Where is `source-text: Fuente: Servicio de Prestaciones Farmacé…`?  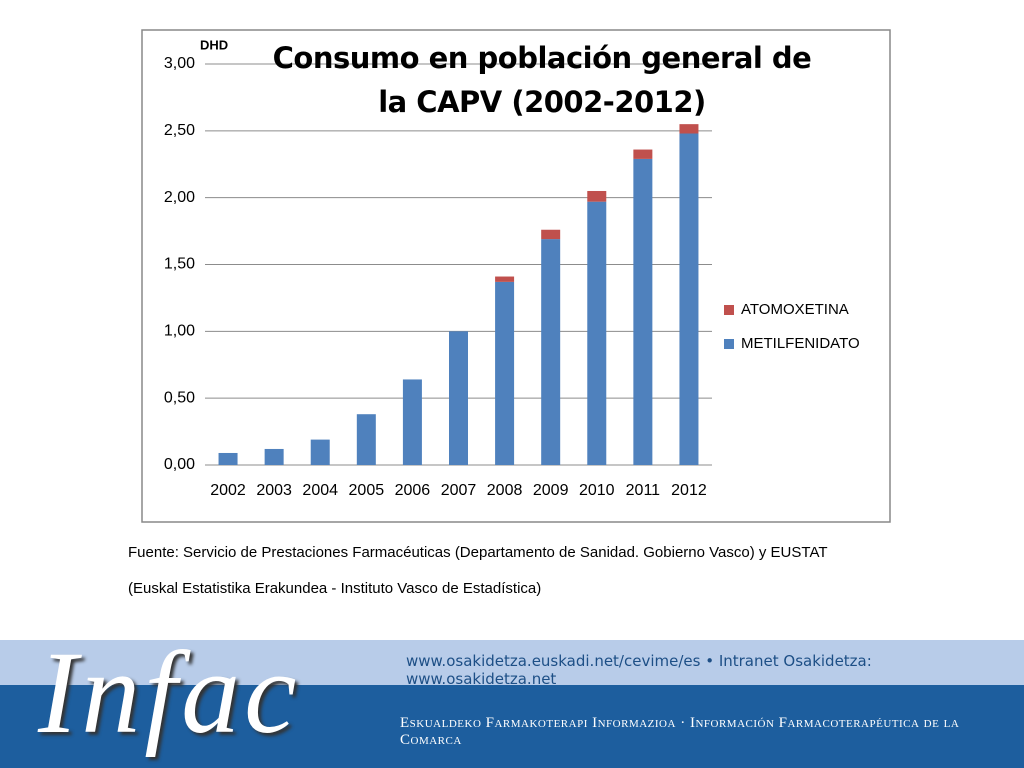
source-text: Fuente: Servicio de Prestaciones Farmacé… is located at coordinates (478, 552).